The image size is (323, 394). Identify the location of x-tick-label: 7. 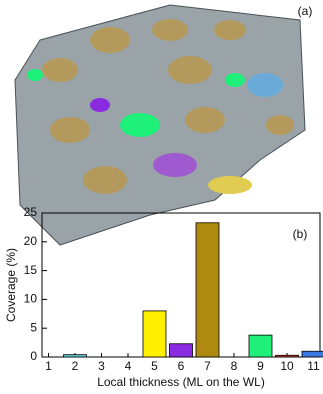
(207, 366).